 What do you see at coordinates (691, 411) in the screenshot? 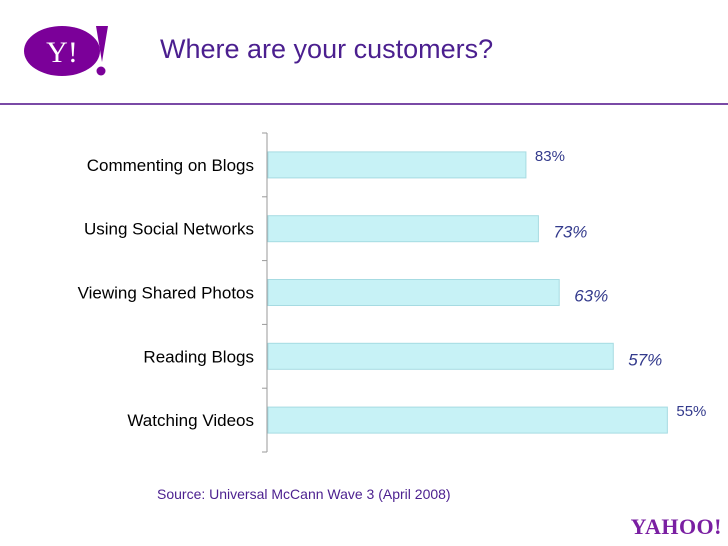
I see `value-label: 55%` at bounding box center [691, 411].